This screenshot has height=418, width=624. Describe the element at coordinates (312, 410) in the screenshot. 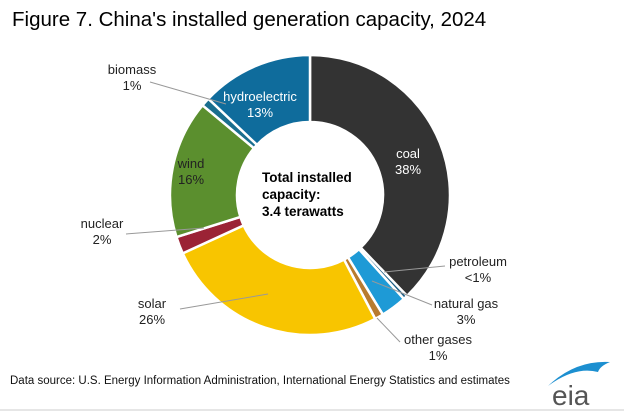

I see `divider` at that location.